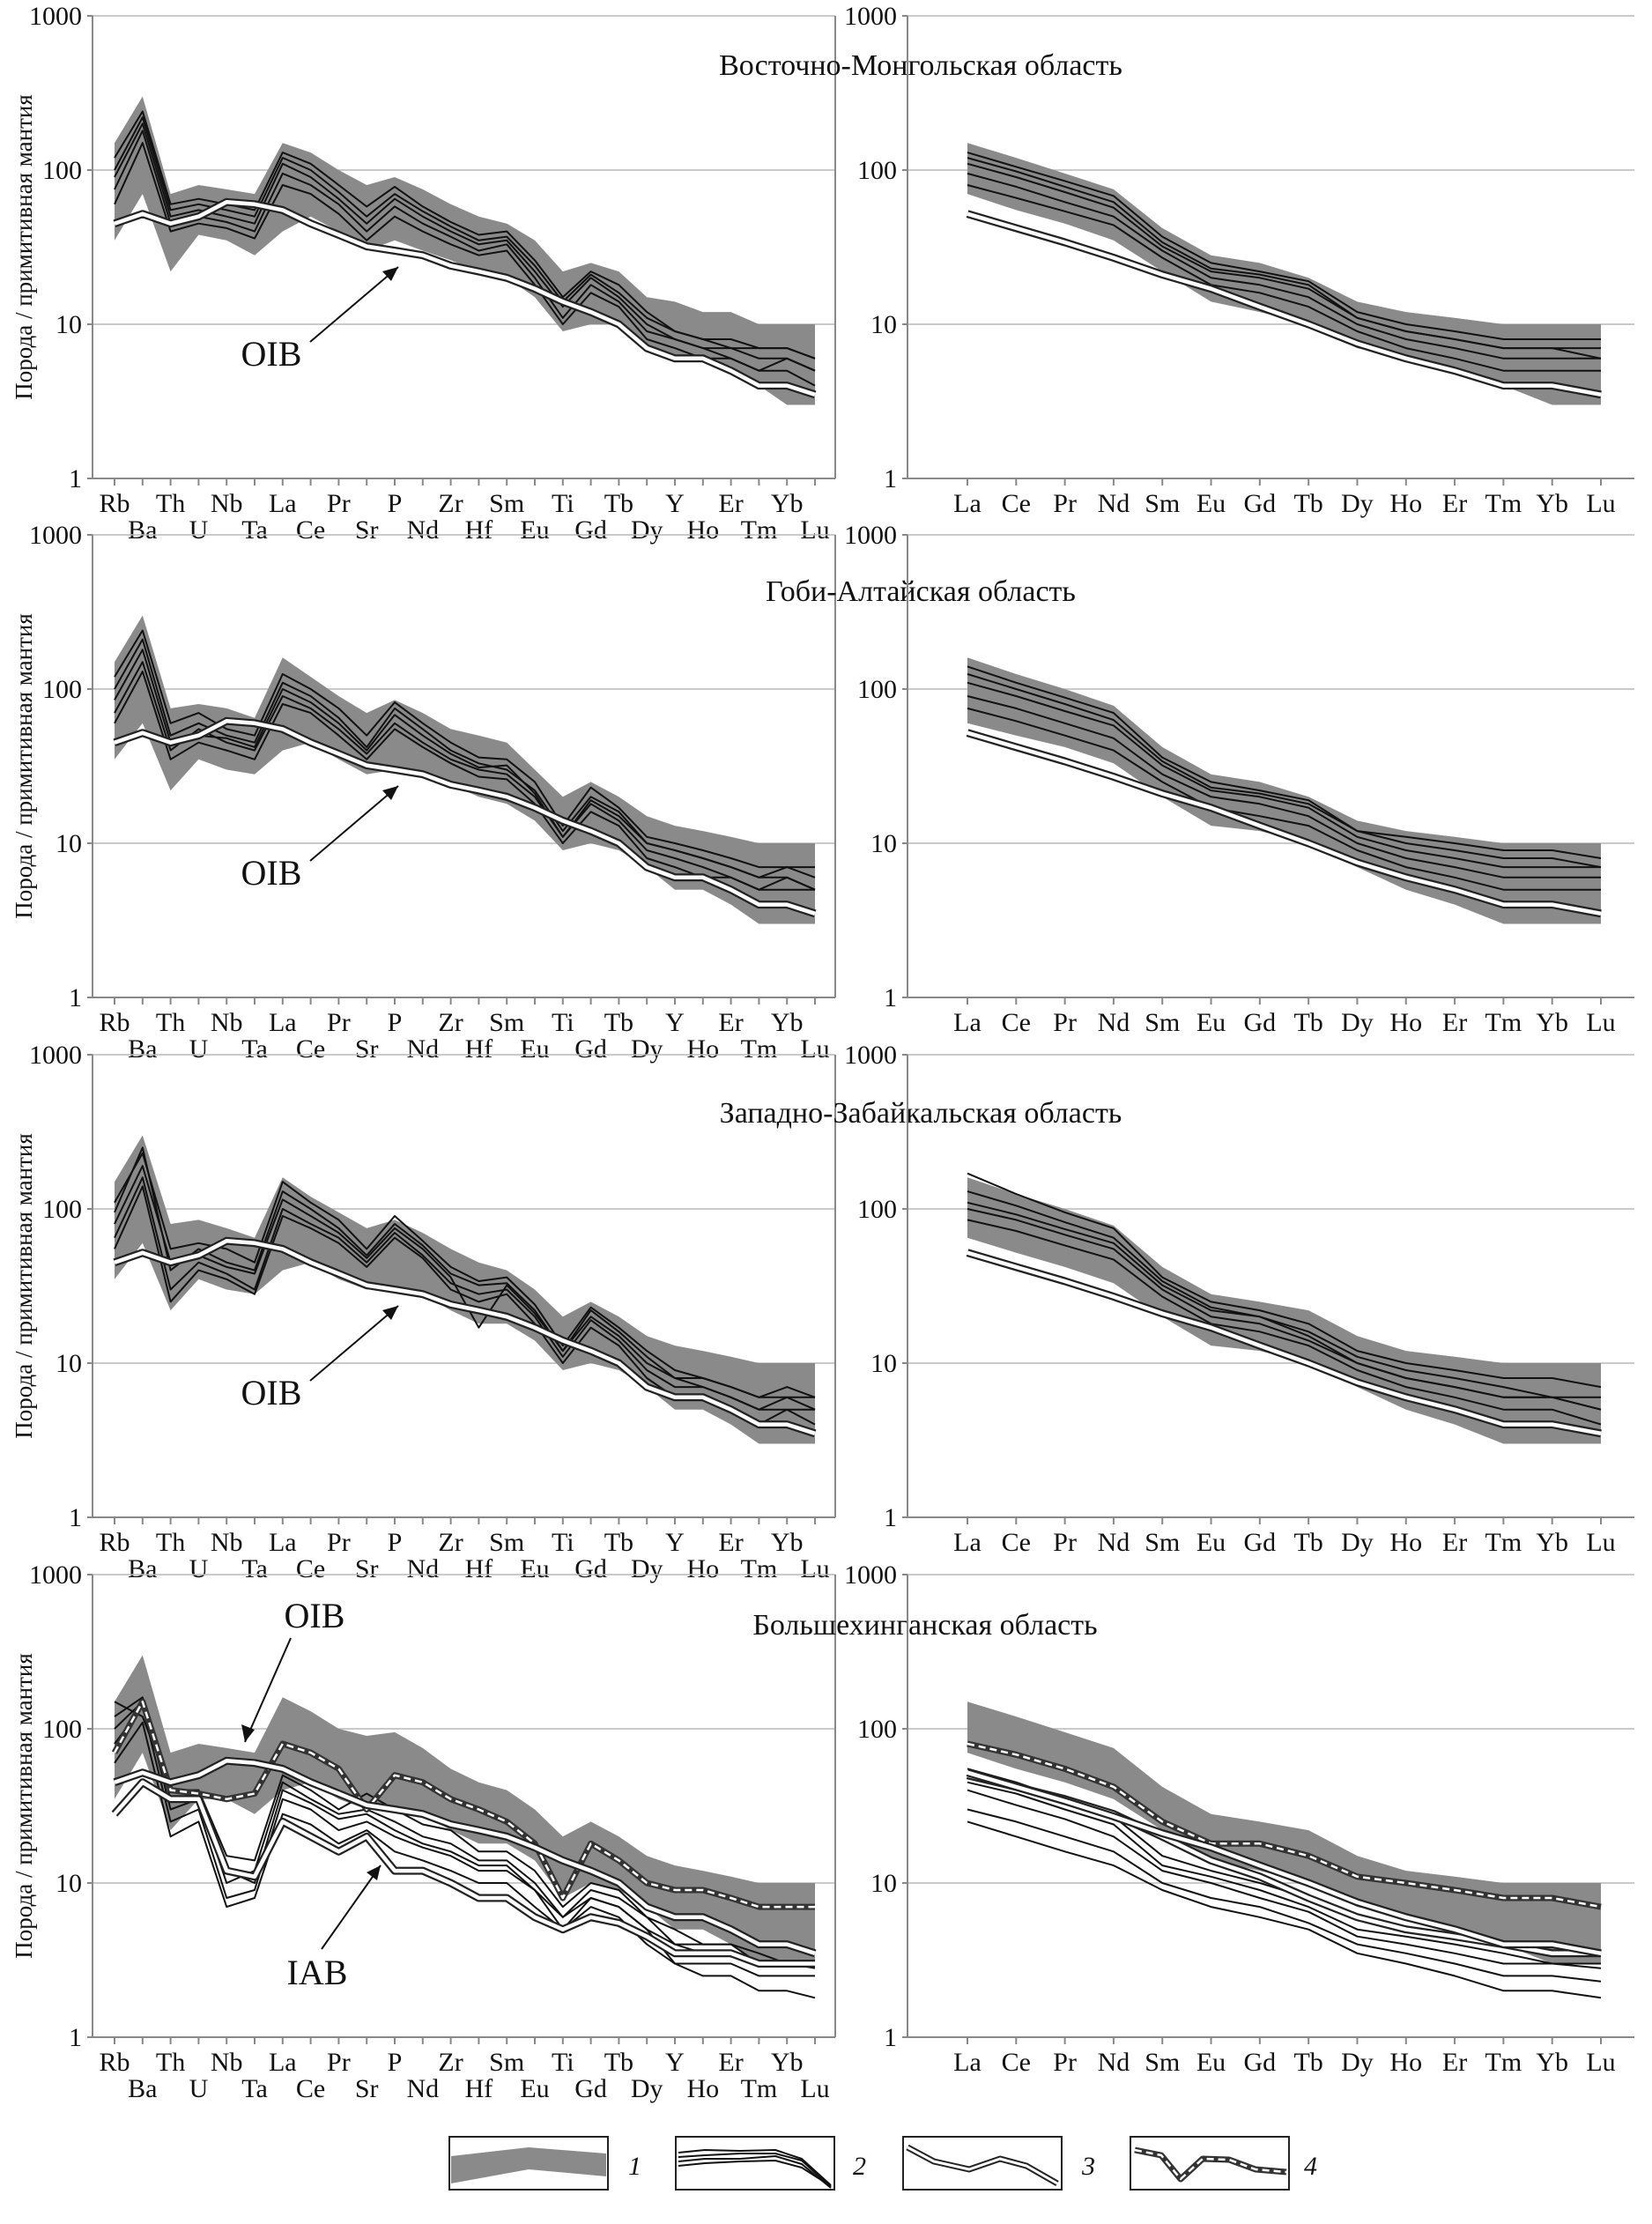 The image size is (1652, 2224). I want to click on type4-line-inner, so click(464, 1805).